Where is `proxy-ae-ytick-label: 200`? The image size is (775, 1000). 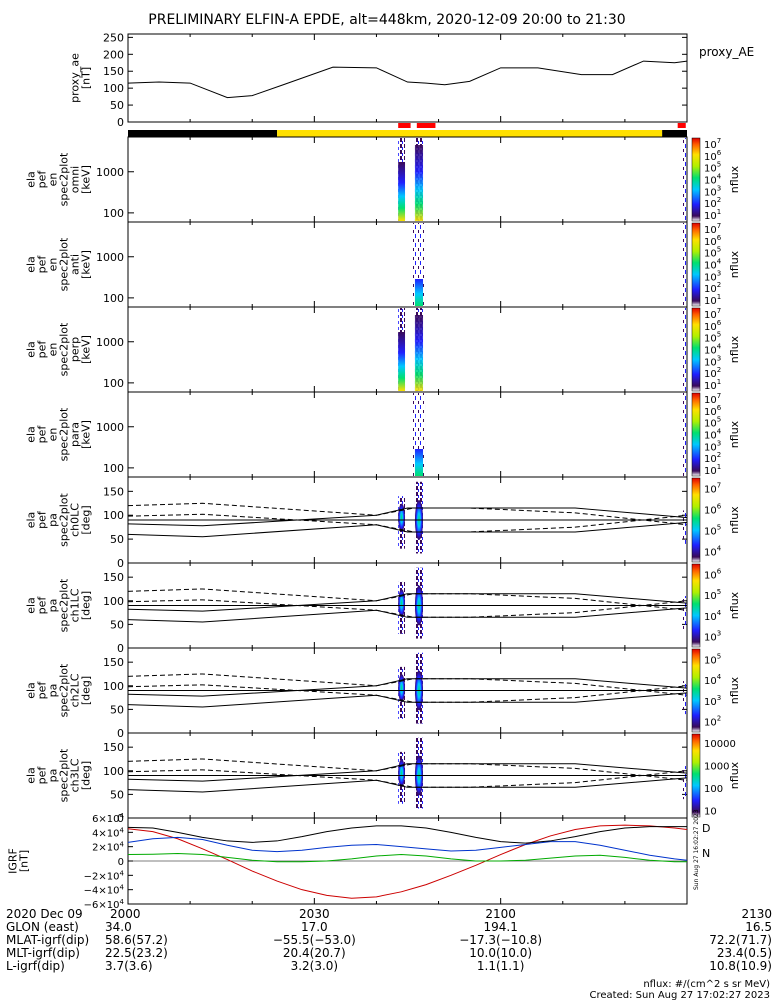 proxy-ae-ytick-label: 200 is located at coordinates (113, 54).